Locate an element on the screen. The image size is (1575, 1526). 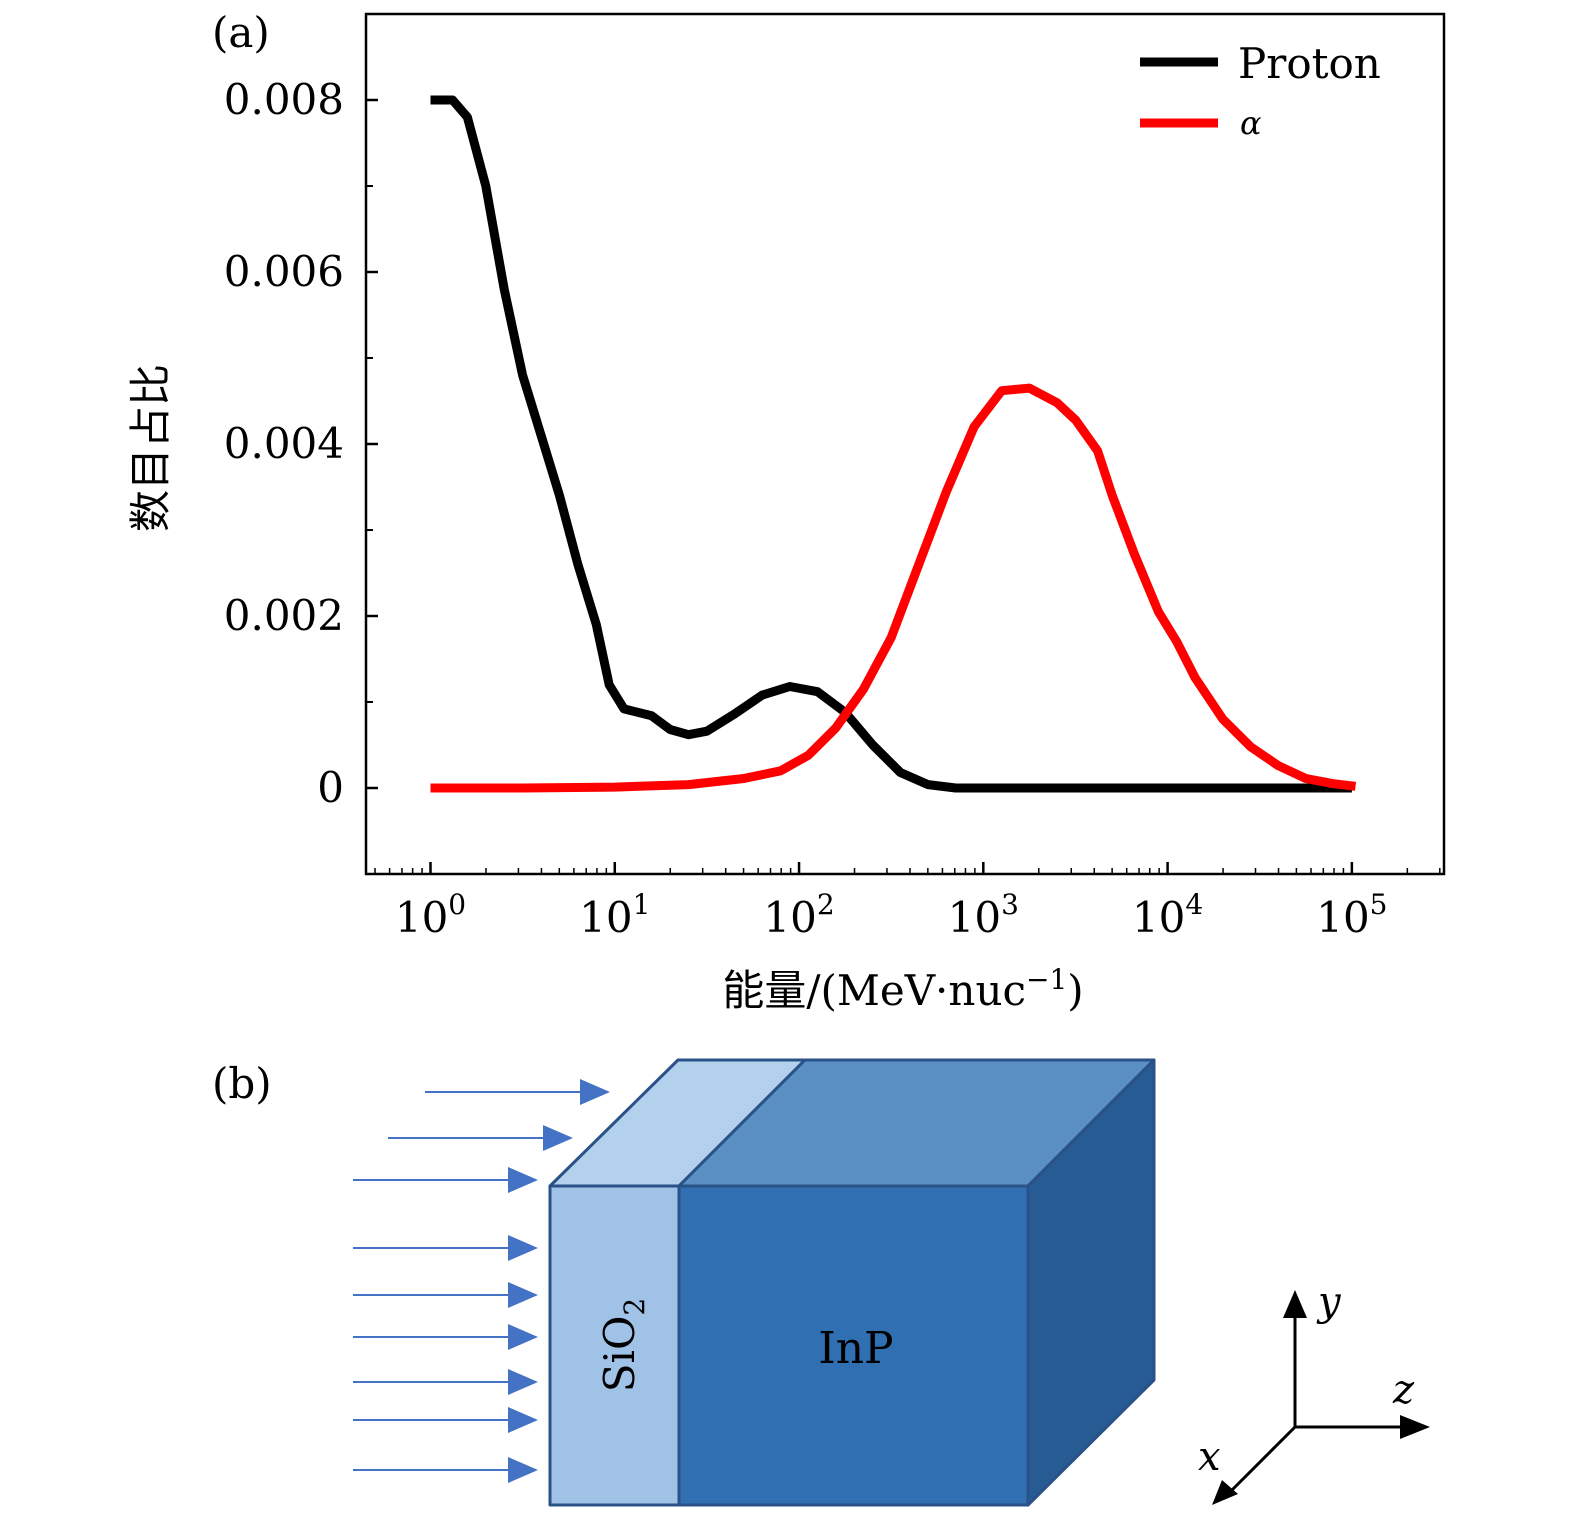
sio2-label: SiO2 is located at coordinates (623, 1345).